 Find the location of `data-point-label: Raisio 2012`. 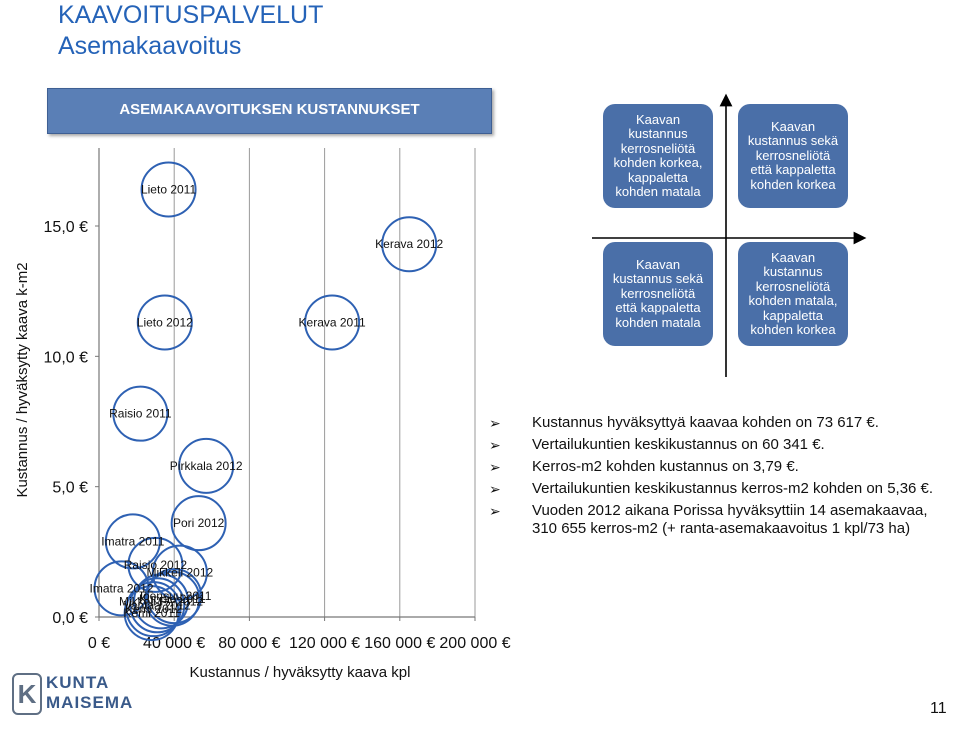

data-point-label: Raisio 2012 is located at coordinates (156, 565).